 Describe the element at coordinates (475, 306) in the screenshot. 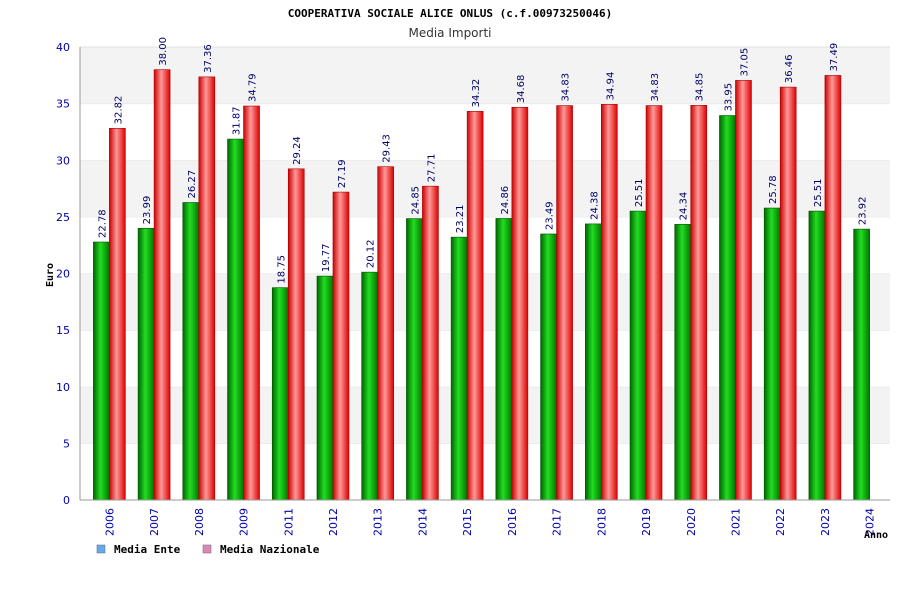

I see `bar-media-nazionale-2015` at that location.